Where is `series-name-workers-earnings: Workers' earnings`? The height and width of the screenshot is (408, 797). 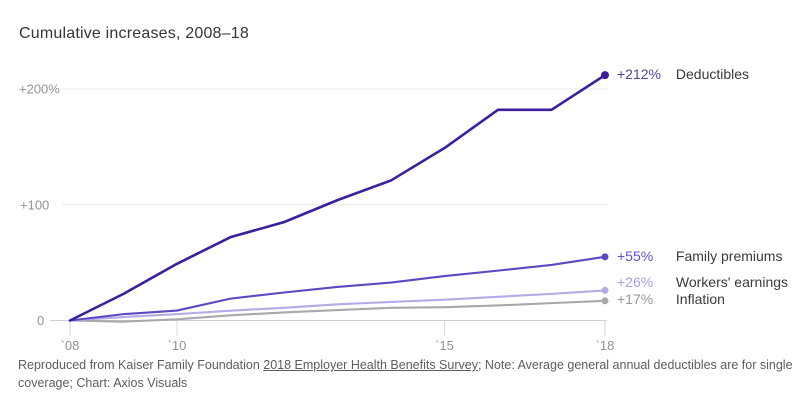 series-name-workers-earnings: Workers' earnings is located at coordinates (732, 282).